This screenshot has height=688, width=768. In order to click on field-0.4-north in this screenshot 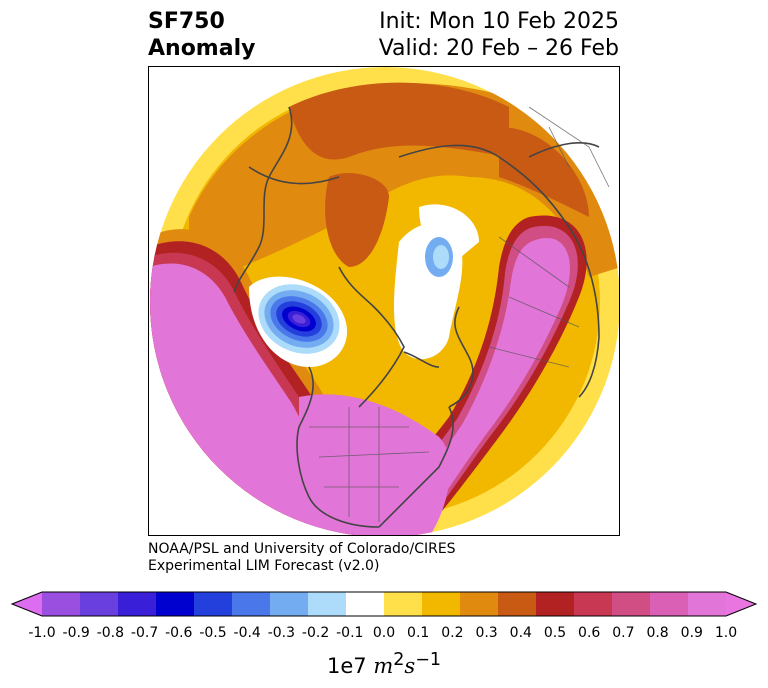, I will do `click(399, 121)`.